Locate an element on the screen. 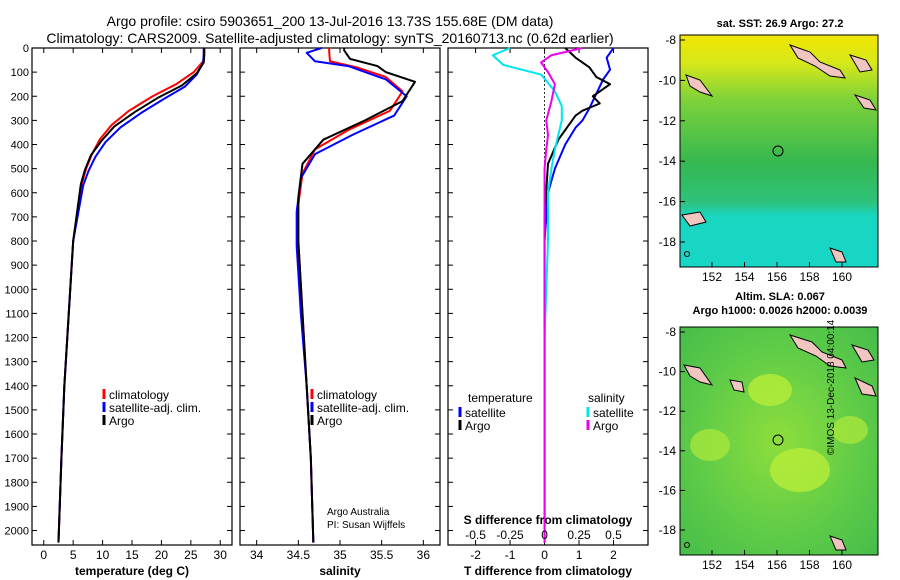 The image size is (900, 580). y-tick-label: 300 is located at coordinates (20, 121).